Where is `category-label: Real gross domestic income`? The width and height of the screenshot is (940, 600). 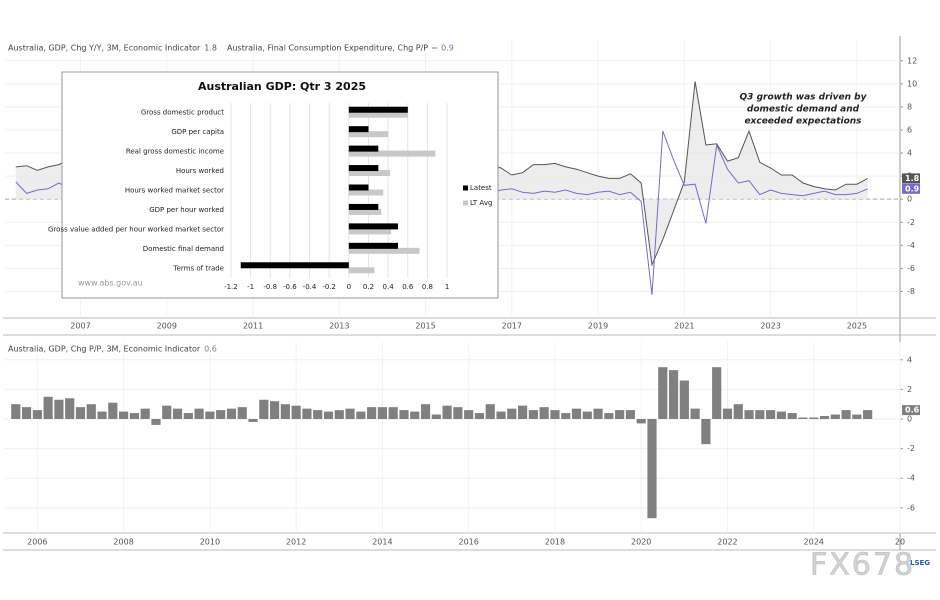
category-label: Real gross domestic income is located at coordinates (175, 152).